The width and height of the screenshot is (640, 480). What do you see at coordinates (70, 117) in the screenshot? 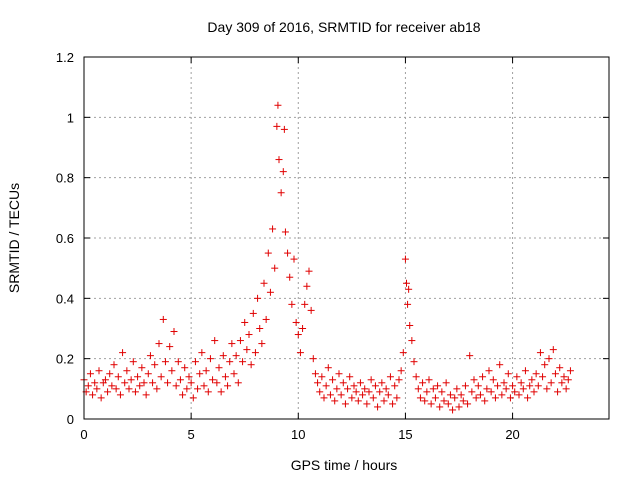
I see `y-tick-label: 1` at bounding box center [70, 117].